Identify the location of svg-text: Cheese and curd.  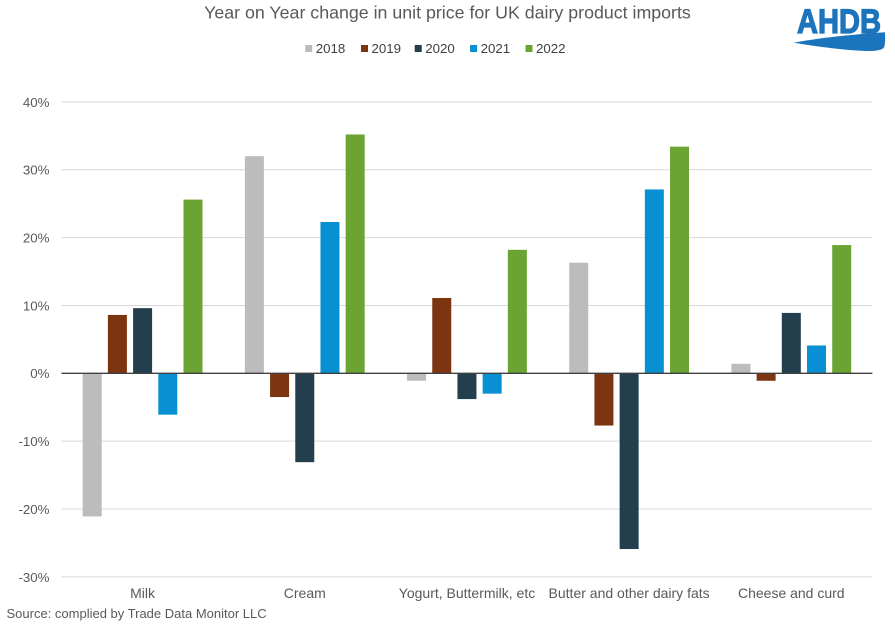
(791, 593).